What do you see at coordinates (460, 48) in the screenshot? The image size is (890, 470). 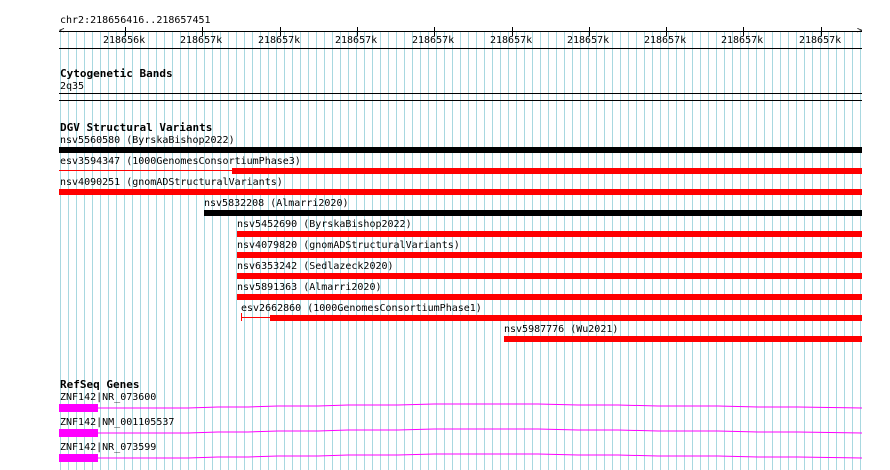 I see `ruler-divider` at bounding box center [460, 48].